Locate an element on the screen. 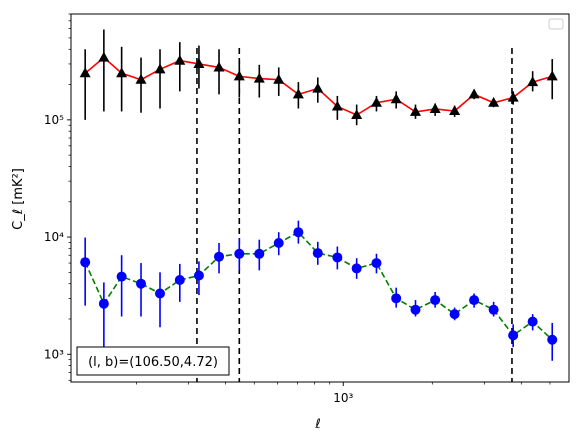 This screenshot has width=580, height=441. x-axis-label: ℓ is located at coordinates (317, 424).